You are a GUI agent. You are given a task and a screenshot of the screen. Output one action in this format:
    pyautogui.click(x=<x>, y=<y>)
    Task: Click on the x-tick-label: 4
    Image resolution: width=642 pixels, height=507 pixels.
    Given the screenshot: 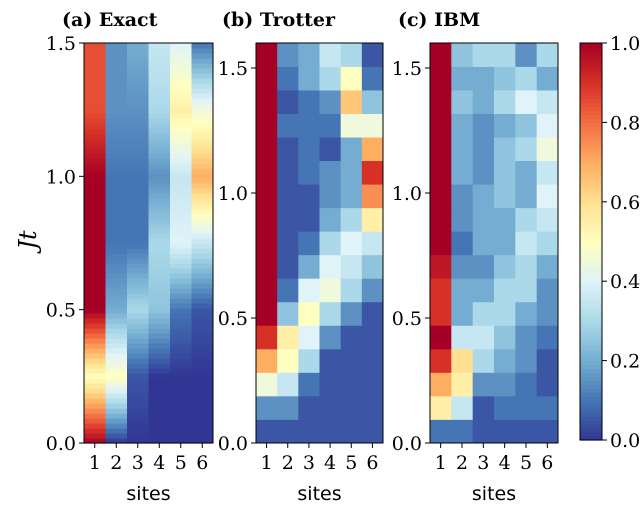 What is the action you would take?
    pyautogui.click(x=159, y=463)
    